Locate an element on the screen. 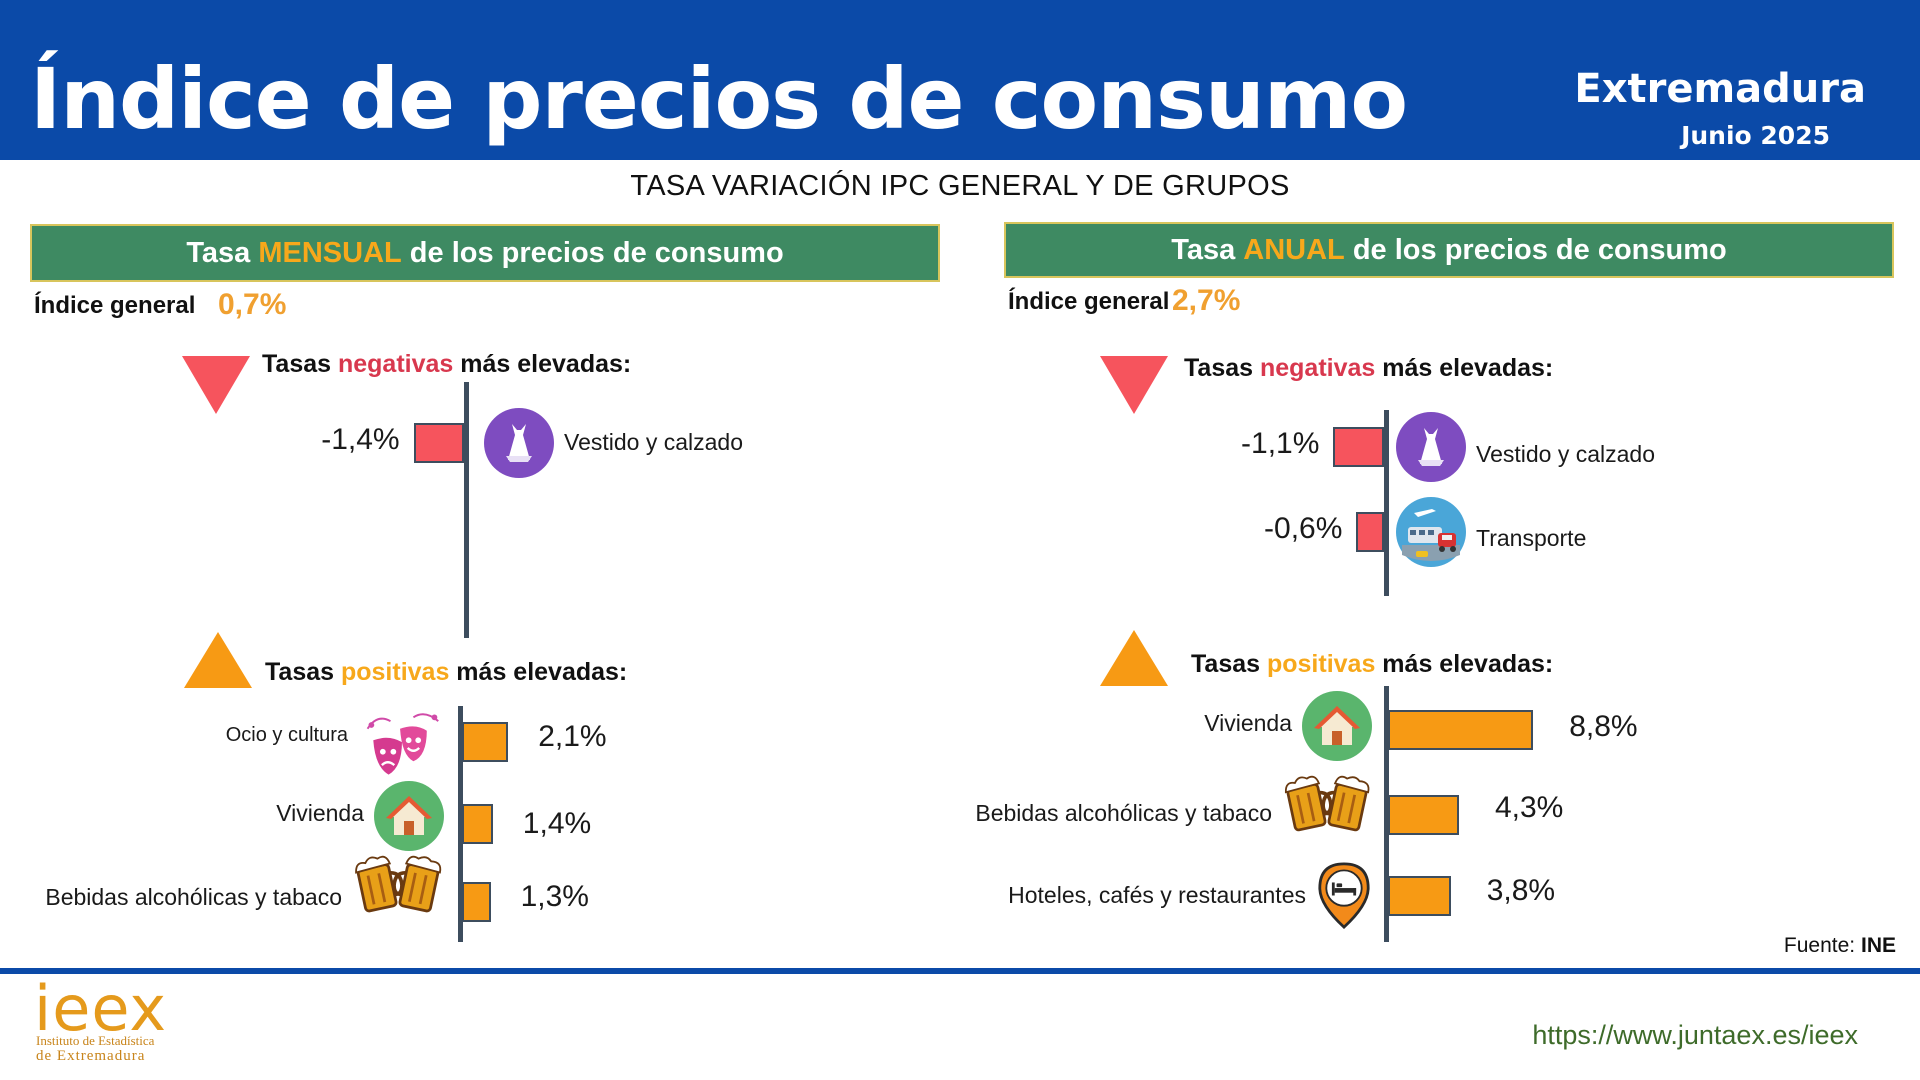  value-label: 8,8% is located at coordinates (1603, 726).